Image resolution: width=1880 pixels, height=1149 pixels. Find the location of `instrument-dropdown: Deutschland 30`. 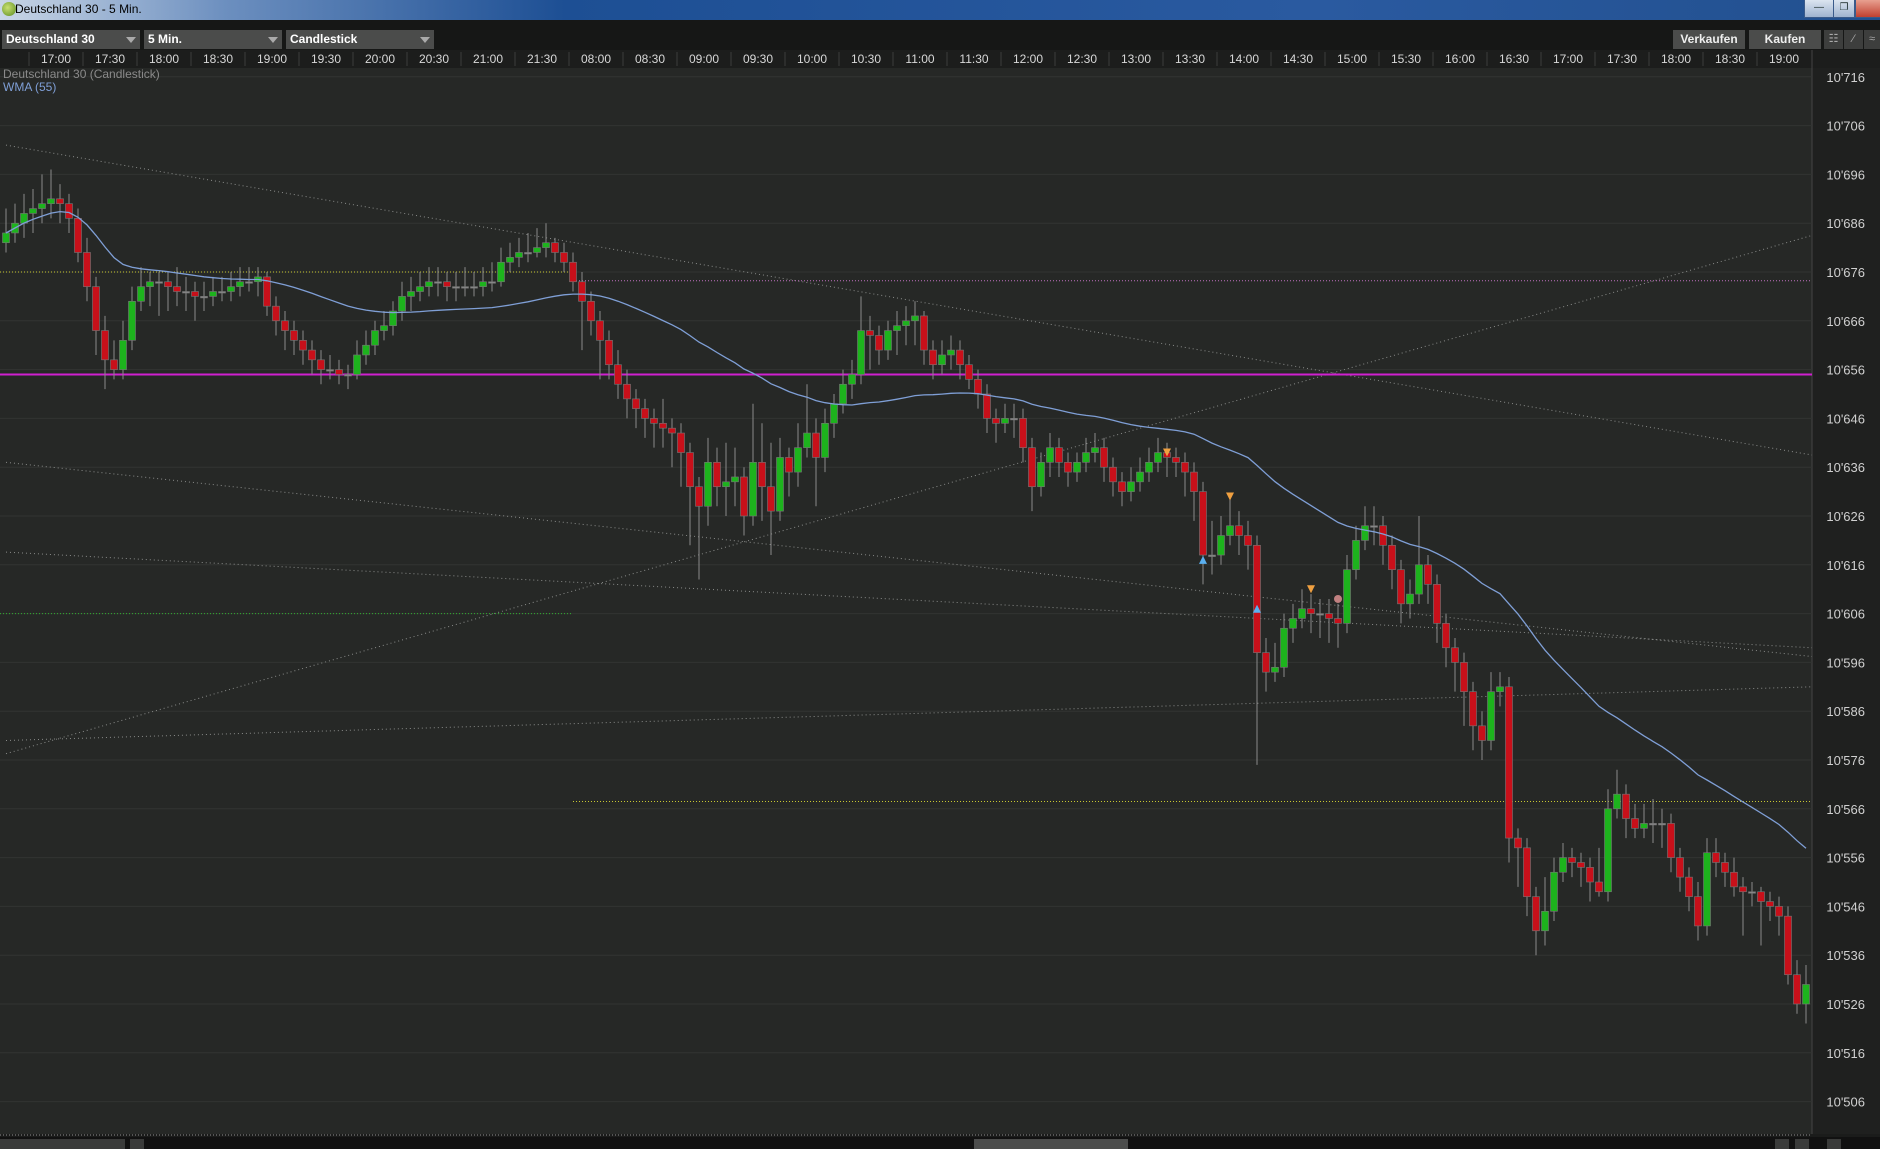

instrument-dropdown: Deutschland 30 is located at coordinates (71, 39).